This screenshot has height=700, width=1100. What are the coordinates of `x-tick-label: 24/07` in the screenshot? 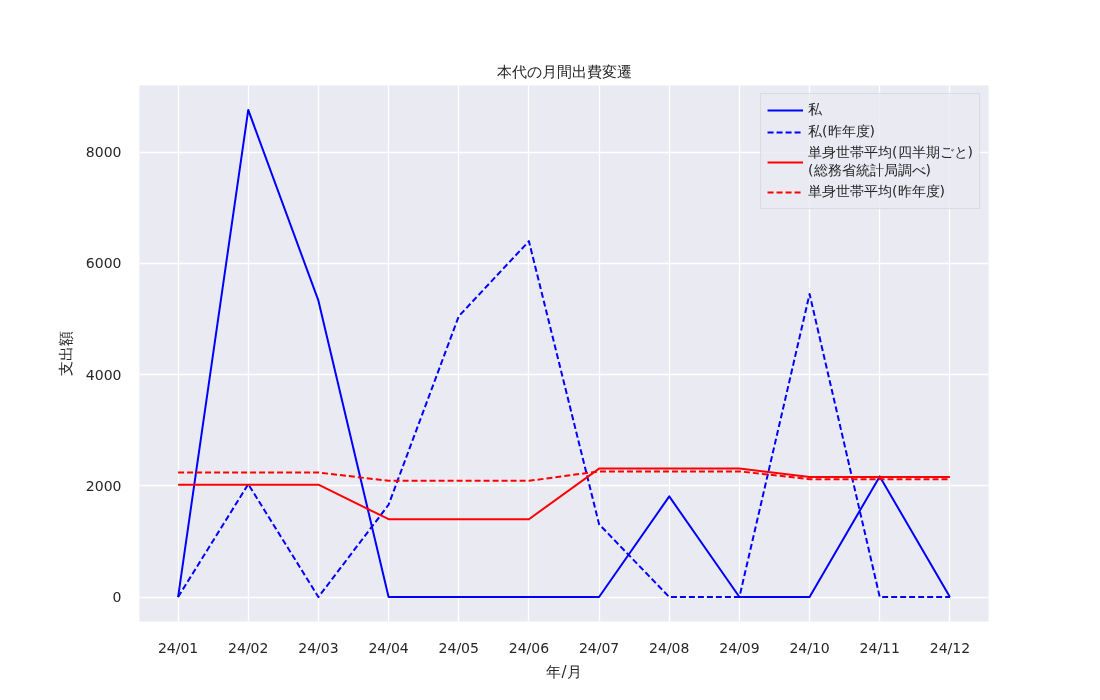 It's located at (599, 647).